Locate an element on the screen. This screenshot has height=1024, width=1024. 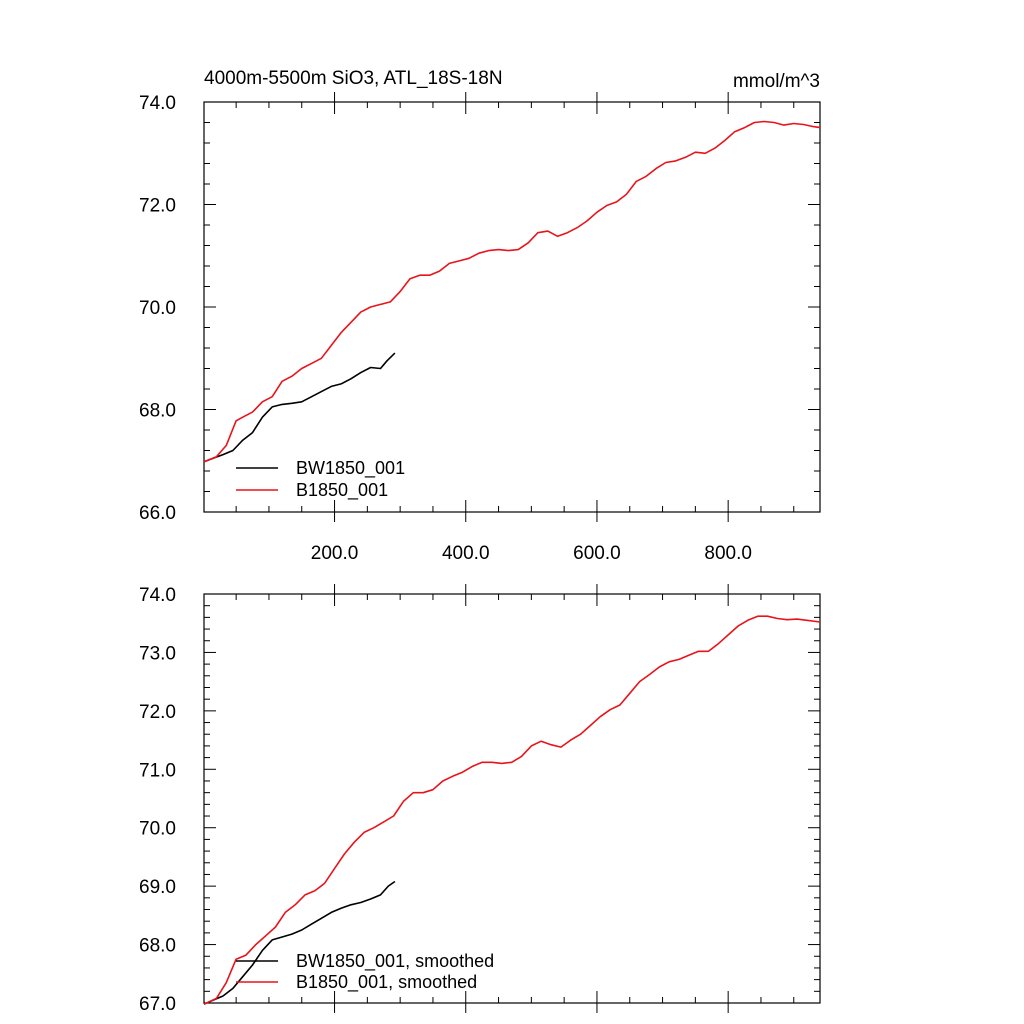
legend-label: BW1850_001, smoothed is located at coordinates (395, 961).